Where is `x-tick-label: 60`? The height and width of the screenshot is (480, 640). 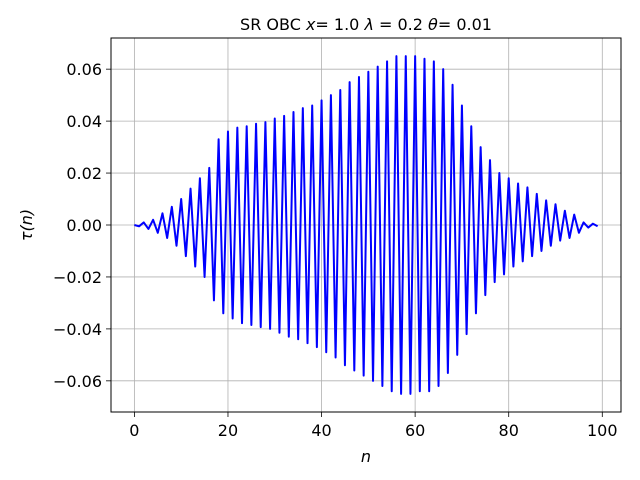
x-tick-label: 60 is located at coordinates (415, 430).